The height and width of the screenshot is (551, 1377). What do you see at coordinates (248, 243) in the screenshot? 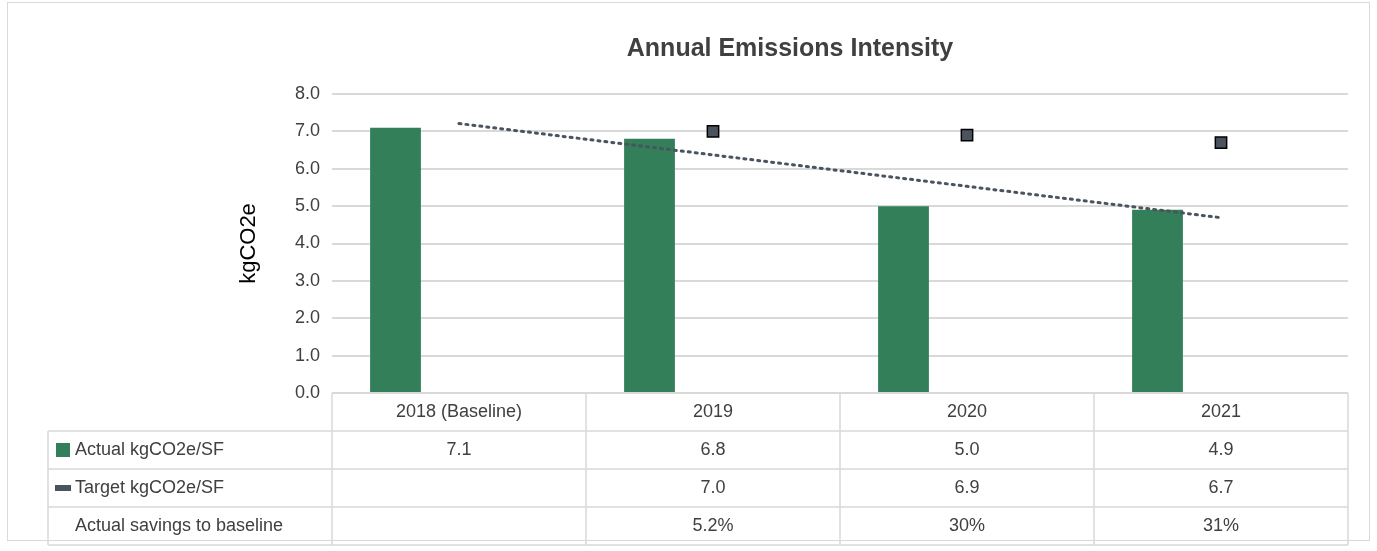
I see `y-axis-title: kgCO2e` at bounding box center [248, 243].